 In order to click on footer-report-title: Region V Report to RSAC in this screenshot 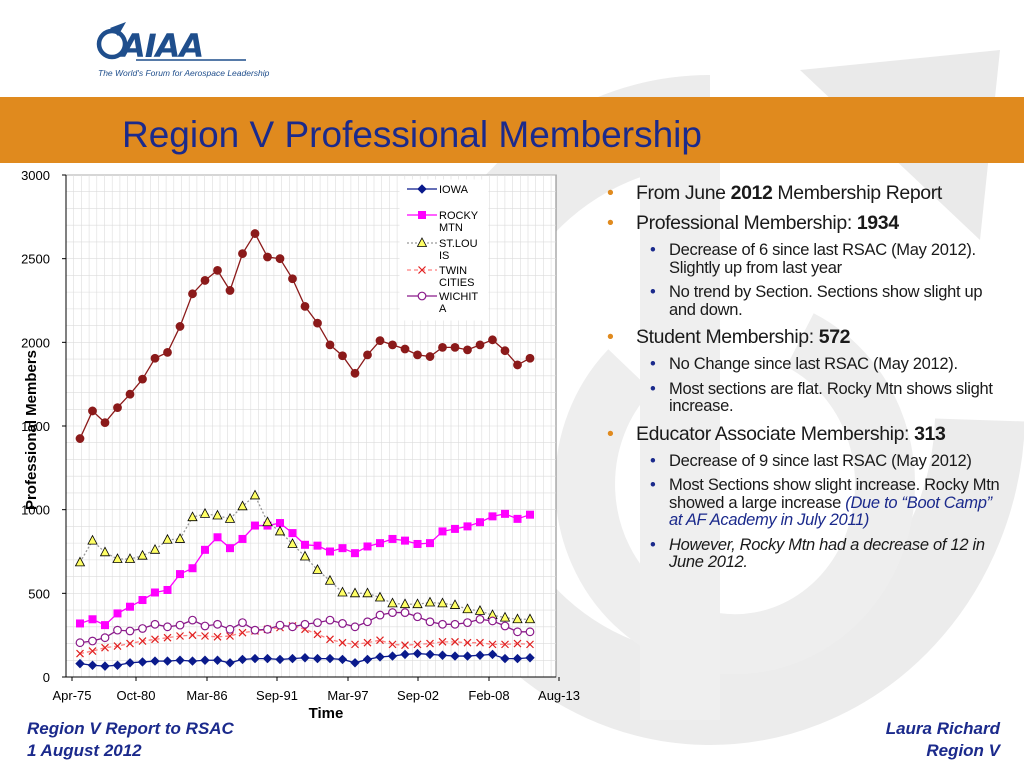, I will do `click(130, 728)`.